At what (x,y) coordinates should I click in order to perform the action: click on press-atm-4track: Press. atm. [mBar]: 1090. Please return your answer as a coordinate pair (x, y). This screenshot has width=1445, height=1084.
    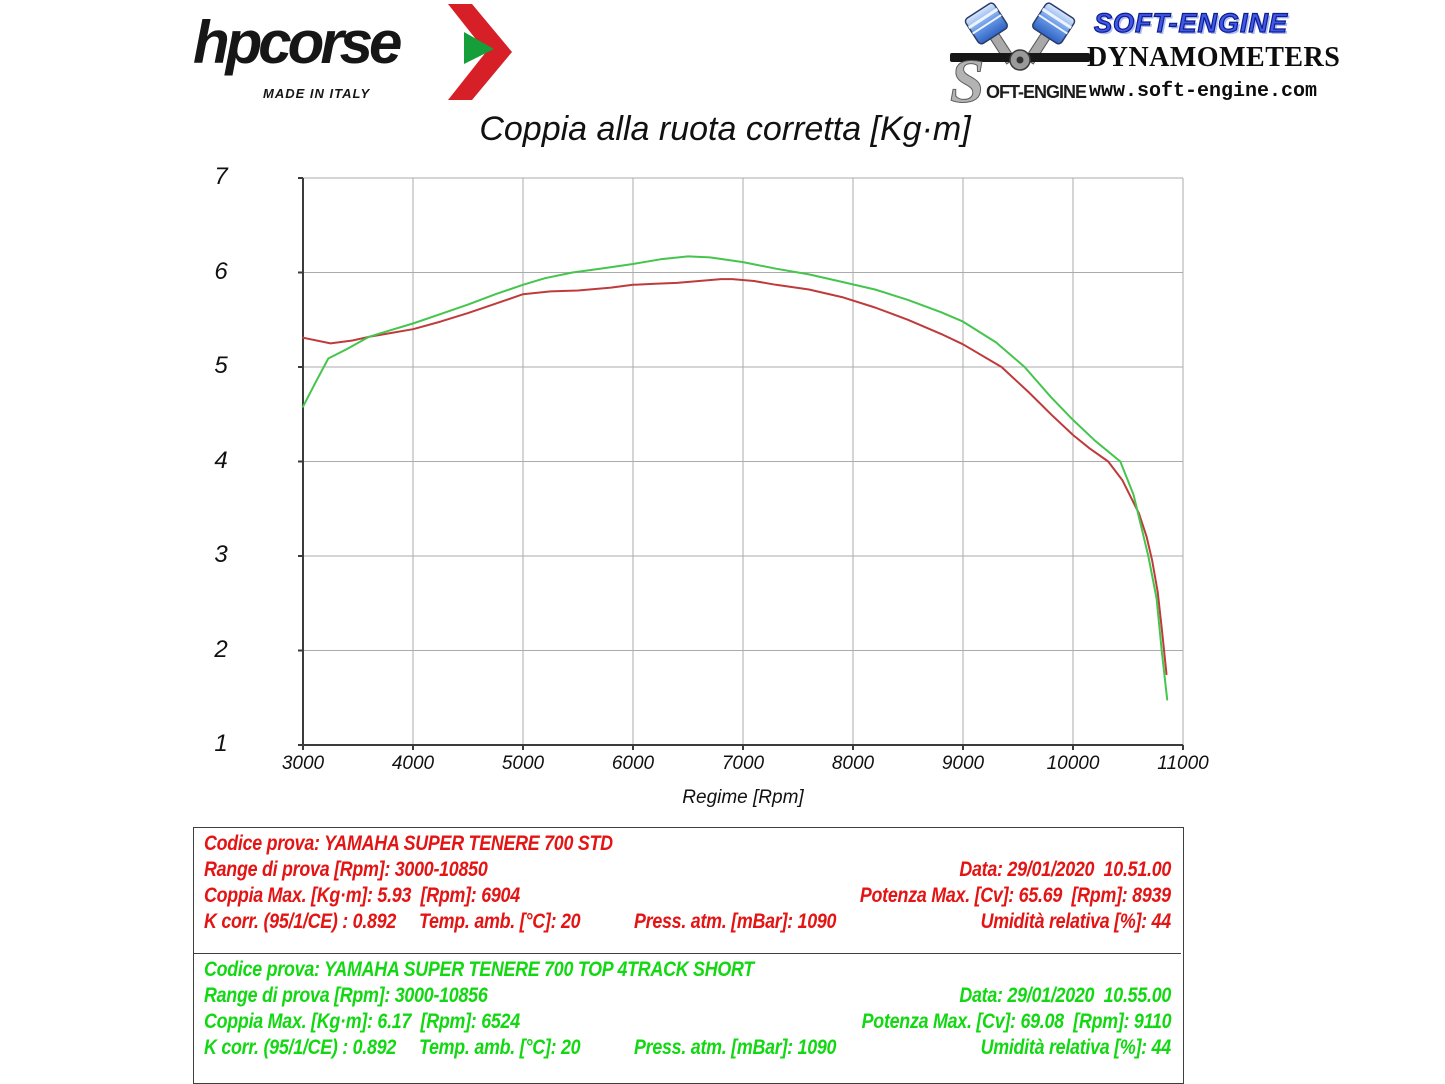
    Looking at the image, I should click on (735, 1047).